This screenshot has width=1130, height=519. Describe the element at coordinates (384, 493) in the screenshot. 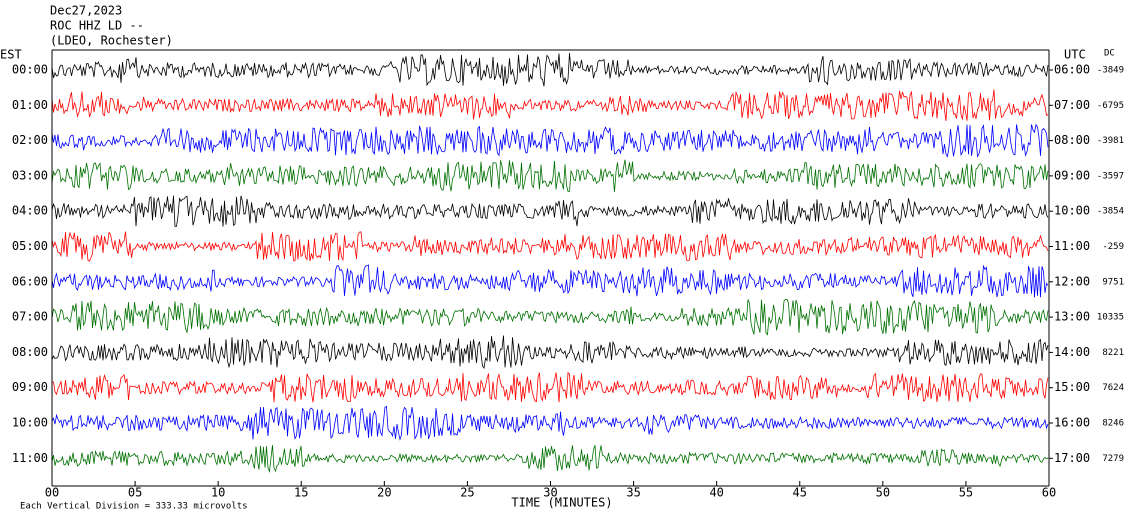

I see `x-tick-label: 20` at that location.